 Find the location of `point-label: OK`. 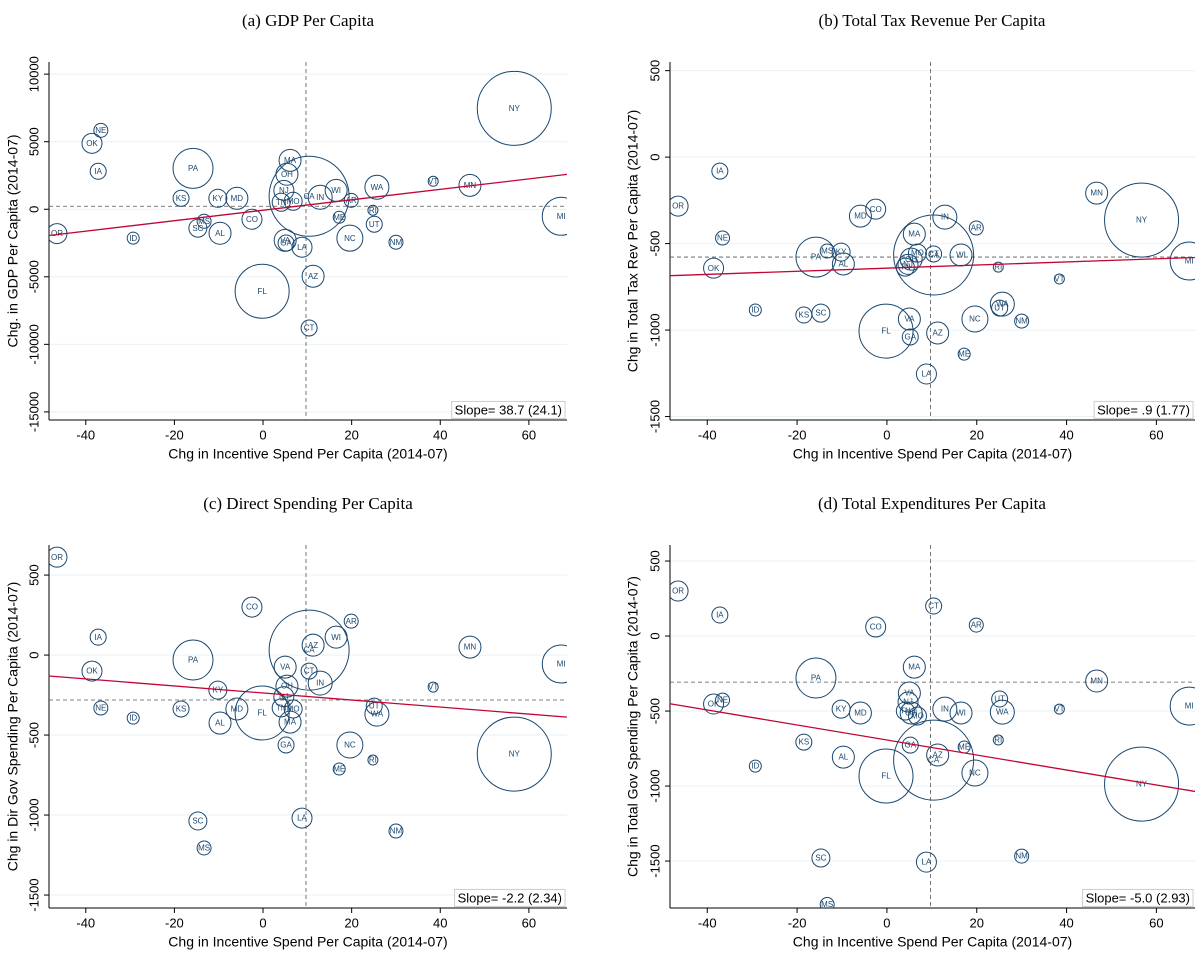

point-label: OK is located at coordinates (92, 671).